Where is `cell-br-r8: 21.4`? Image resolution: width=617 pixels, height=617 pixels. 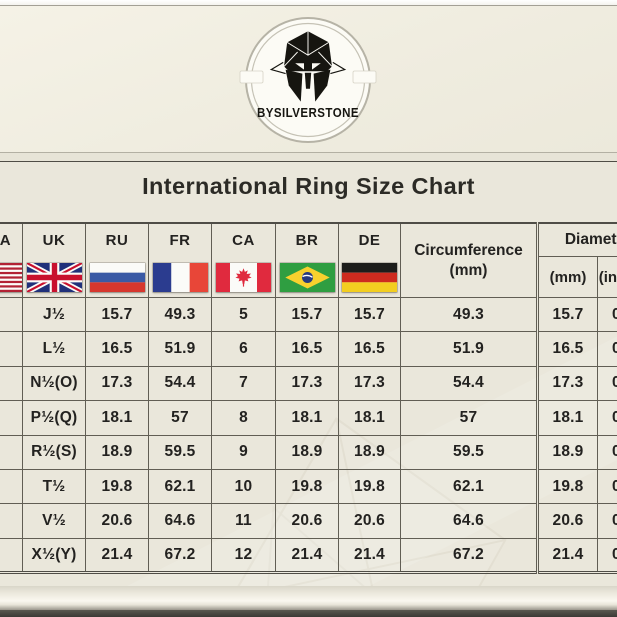
cell-br-r8: 21.4 is located at coordinates (307, 555).